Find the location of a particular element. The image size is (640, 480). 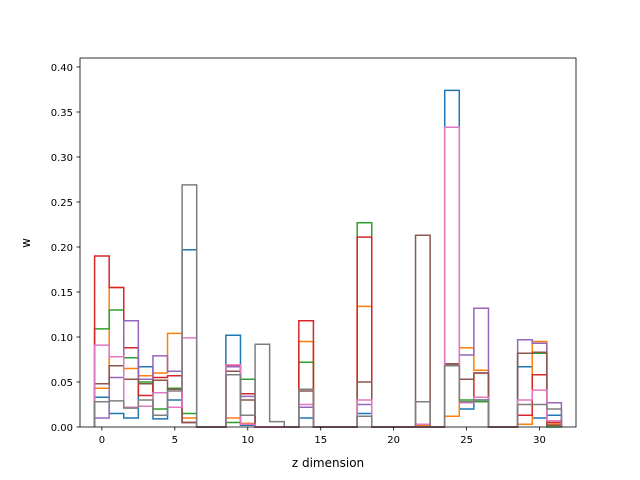

x-axis-label: z dimension is located at coordinates (328, 463).